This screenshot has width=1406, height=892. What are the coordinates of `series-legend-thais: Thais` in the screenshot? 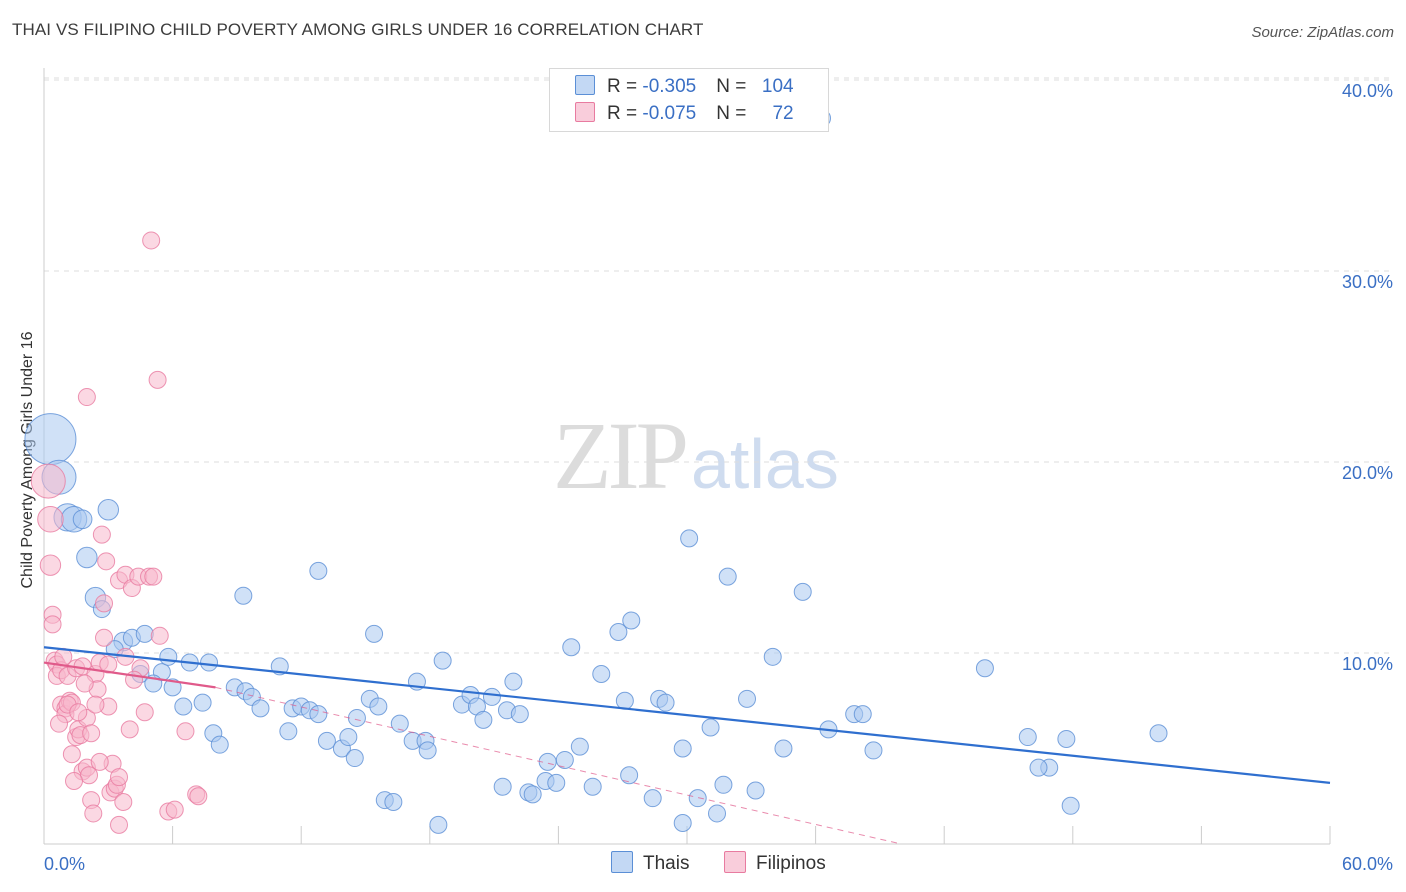 It's located at (650, 863).